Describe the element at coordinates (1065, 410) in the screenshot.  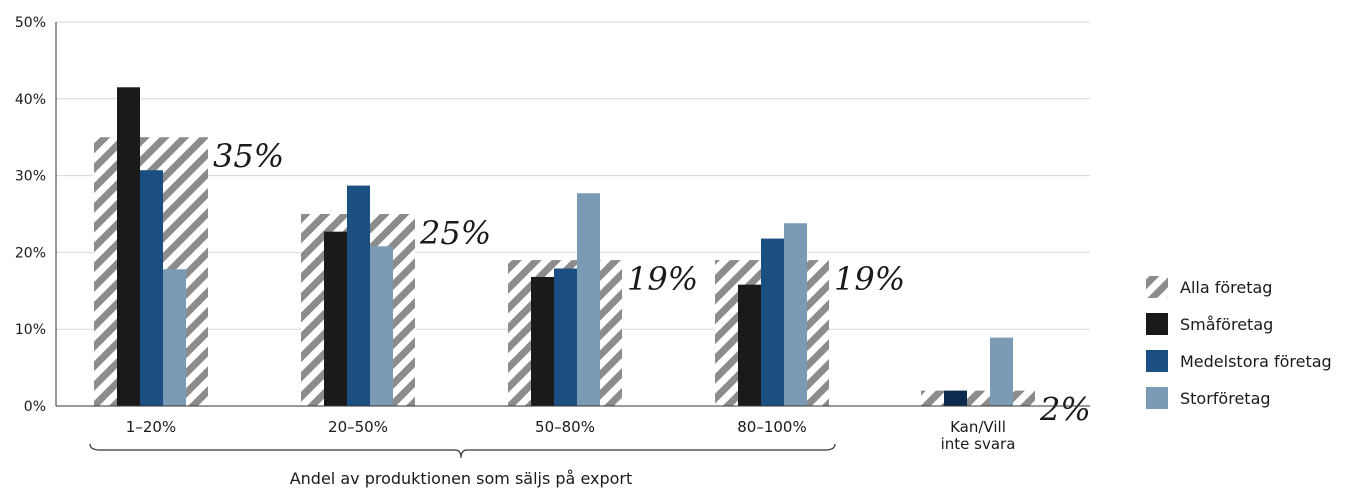
I see `overall-value-label: 2%` at that location.